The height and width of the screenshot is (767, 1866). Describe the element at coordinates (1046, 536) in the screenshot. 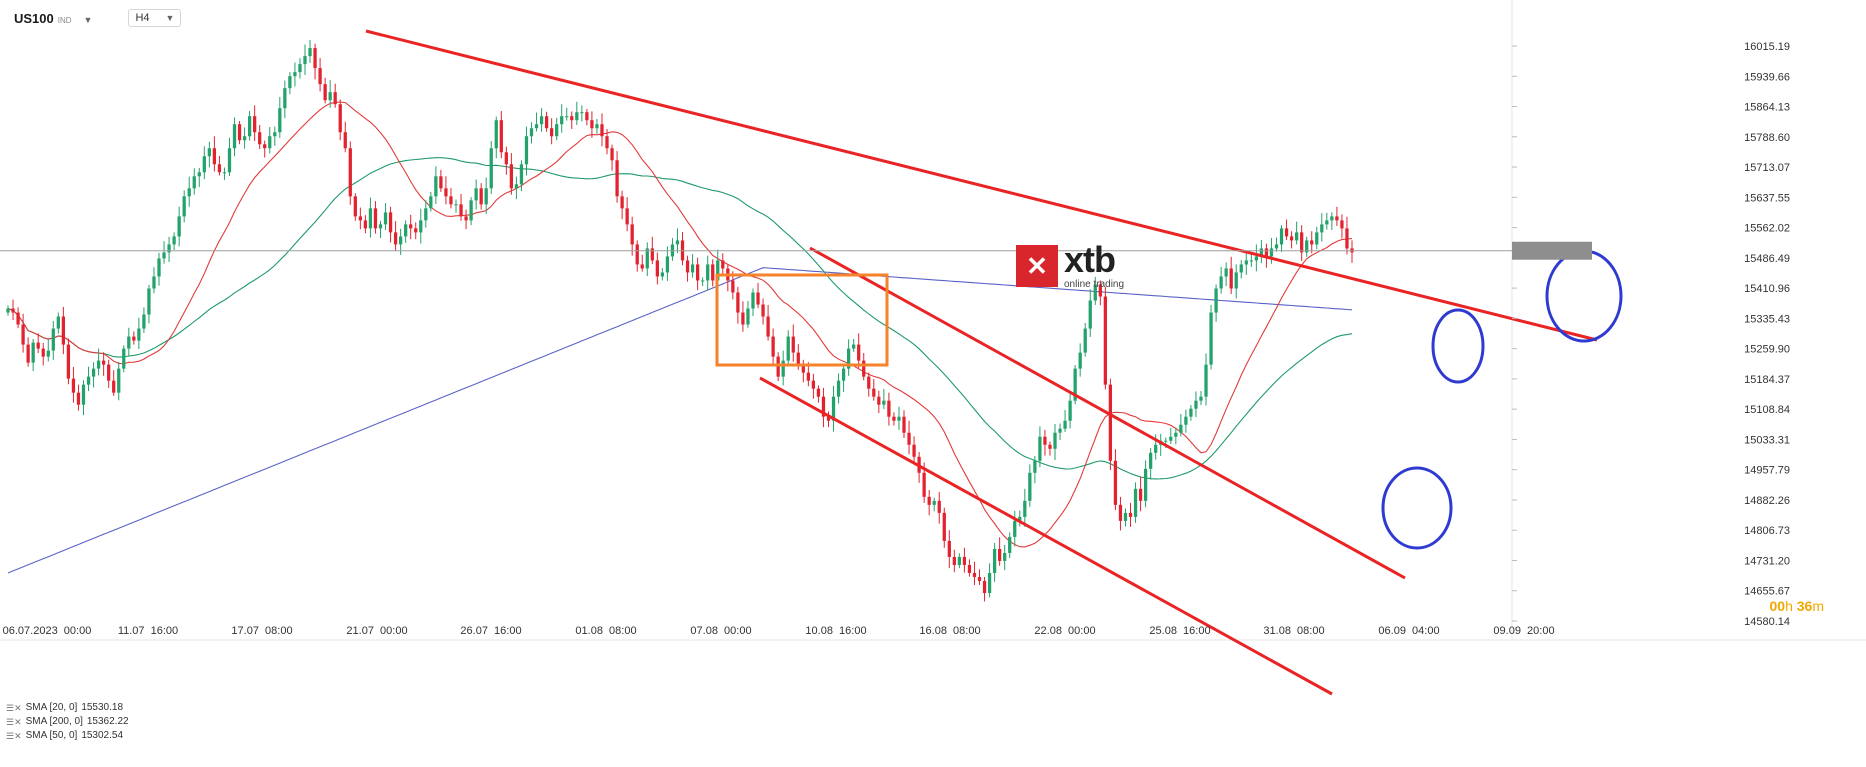

I see `channel-lower-line` at that location.